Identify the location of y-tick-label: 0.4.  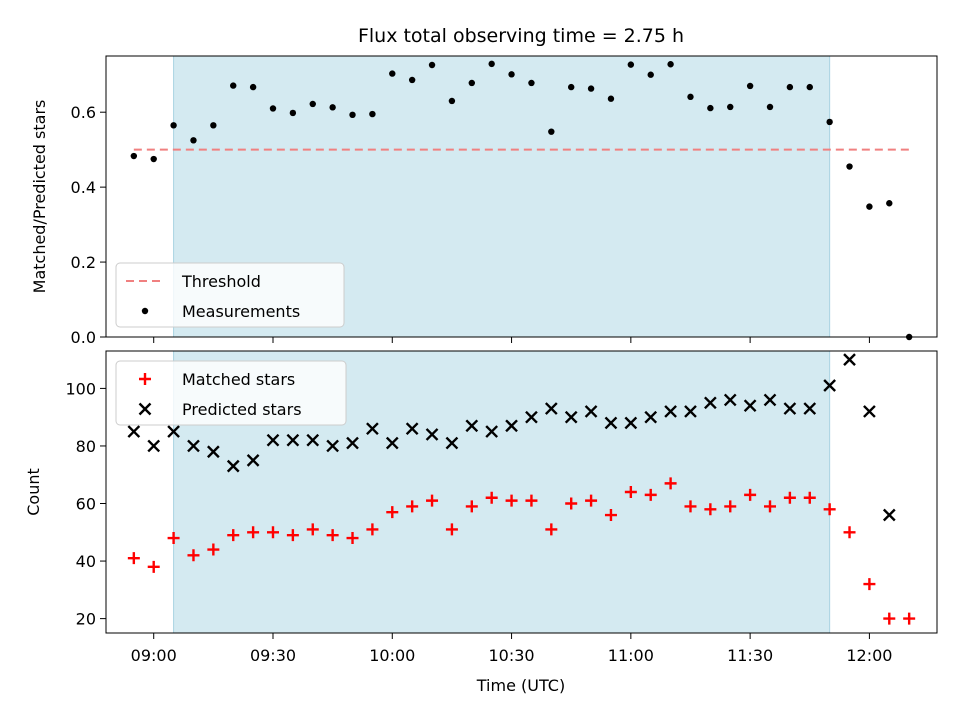
(83, 187).